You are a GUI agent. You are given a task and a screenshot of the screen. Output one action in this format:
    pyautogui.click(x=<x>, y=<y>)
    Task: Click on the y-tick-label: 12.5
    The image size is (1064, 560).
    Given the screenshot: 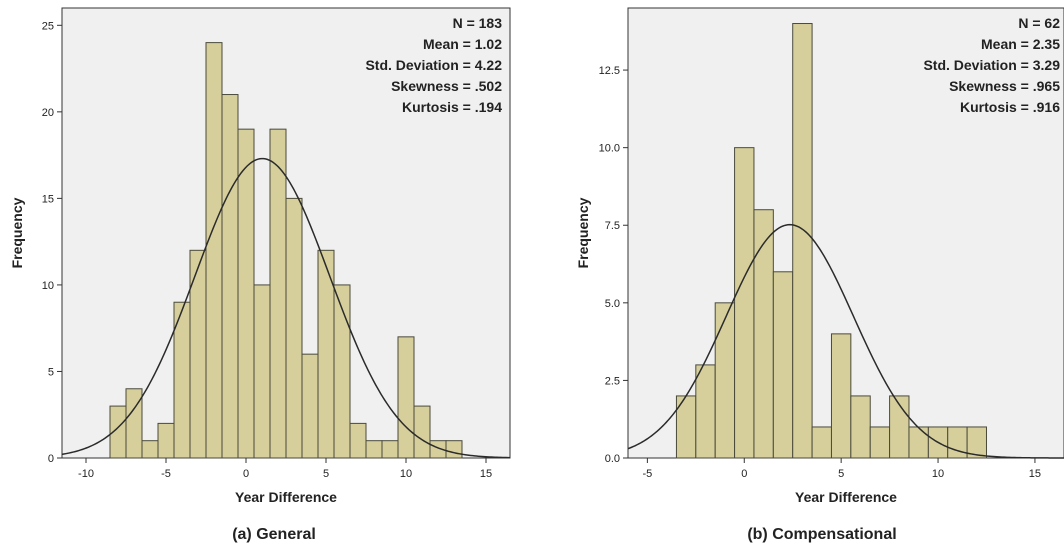 What is the action you would take?
    pyautogui.click(x=609, y=71)
    